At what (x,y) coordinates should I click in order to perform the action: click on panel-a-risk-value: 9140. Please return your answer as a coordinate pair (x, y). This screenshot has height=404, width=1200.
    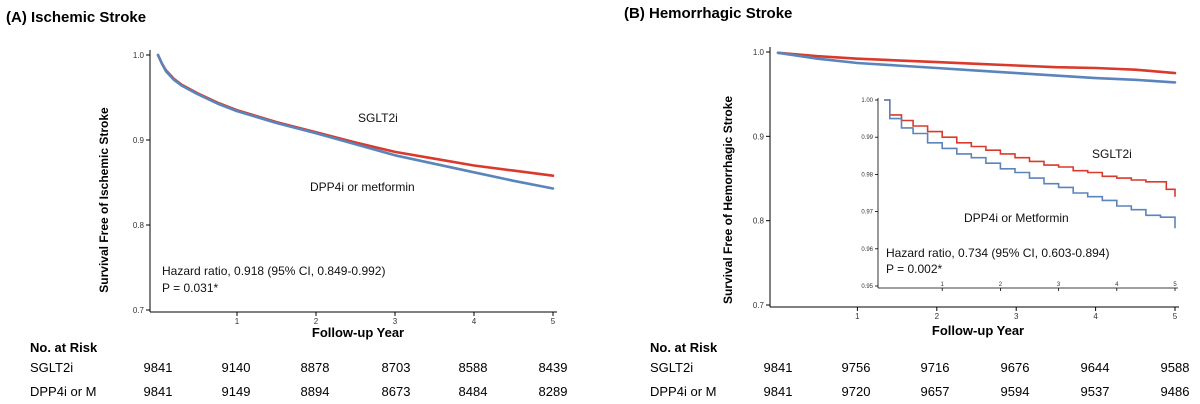
    Looking at the image, I should click on (236, 367).